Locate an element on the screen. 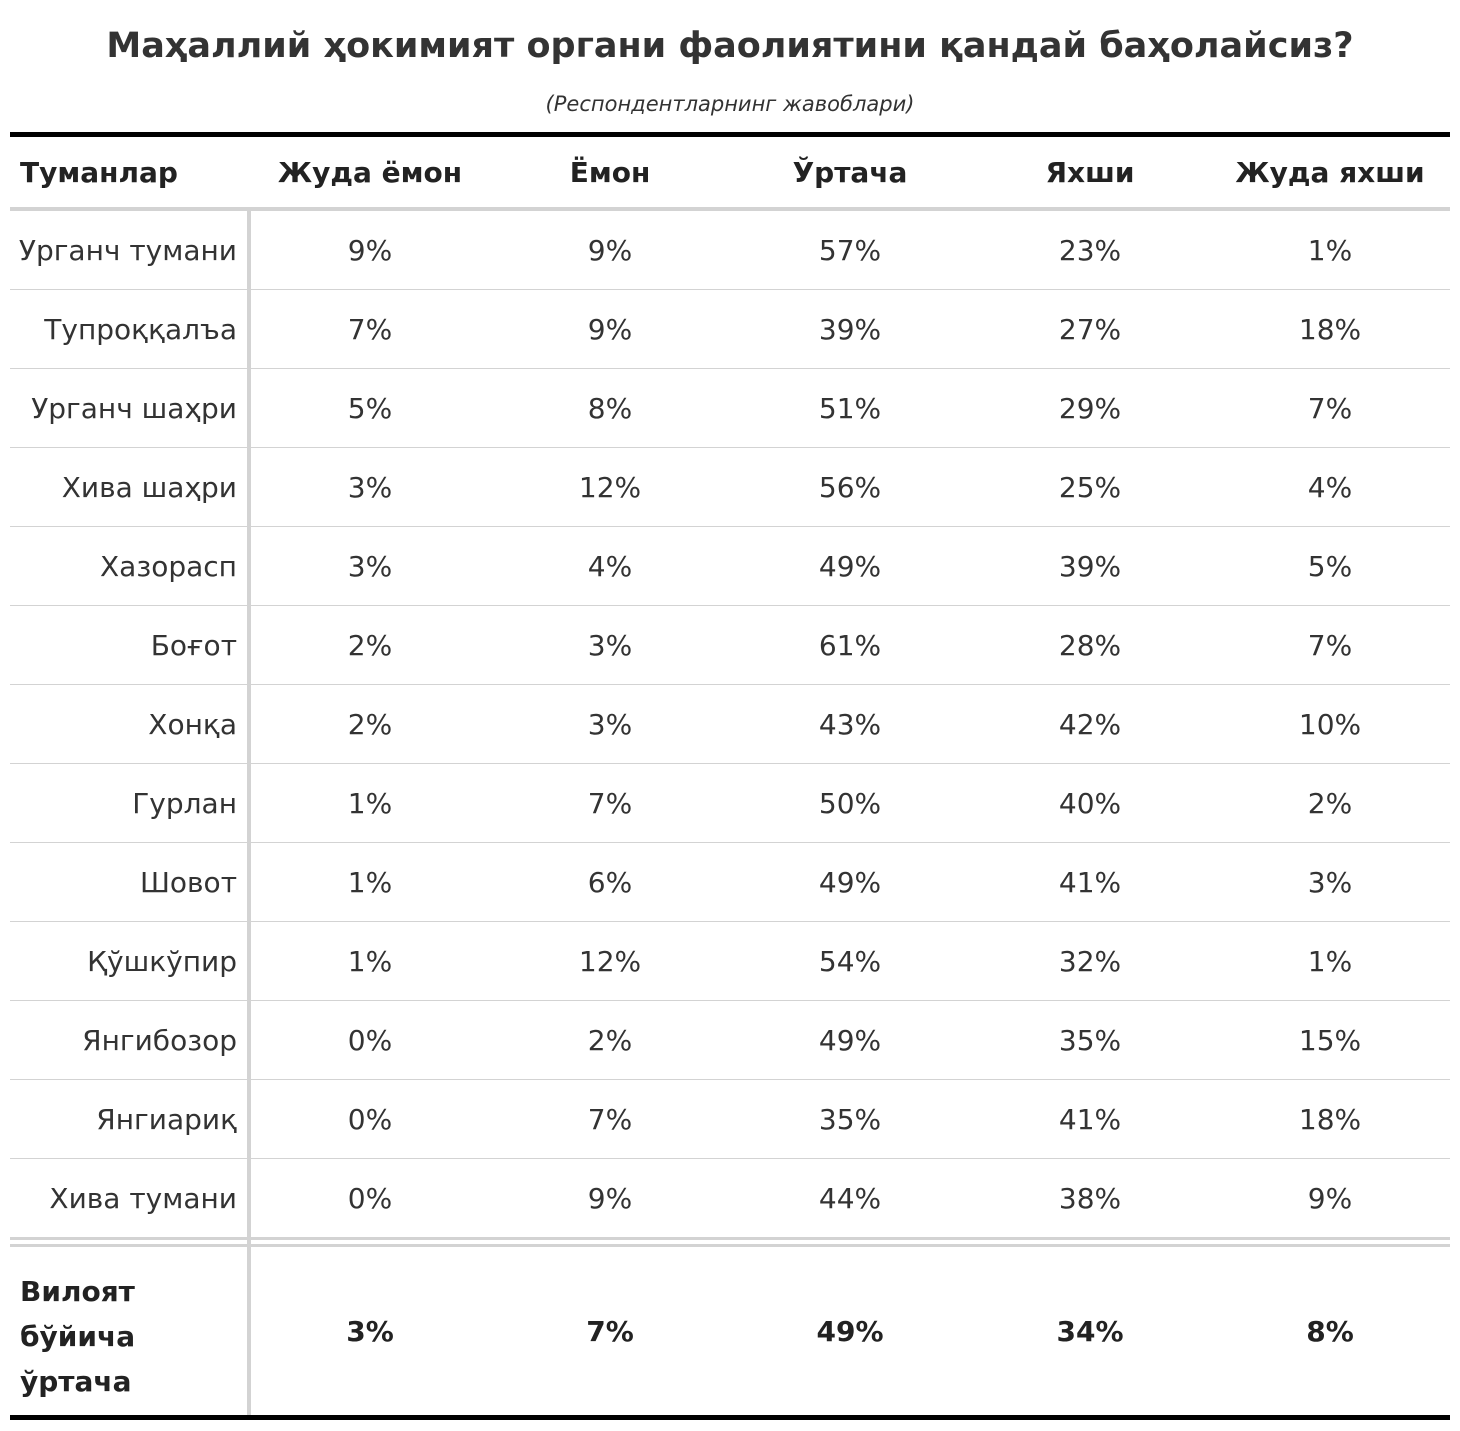 Image resolution: width=1460 pixels, height=1431 pixels. value-cell: 49% is located at coordinates (850, 1040).